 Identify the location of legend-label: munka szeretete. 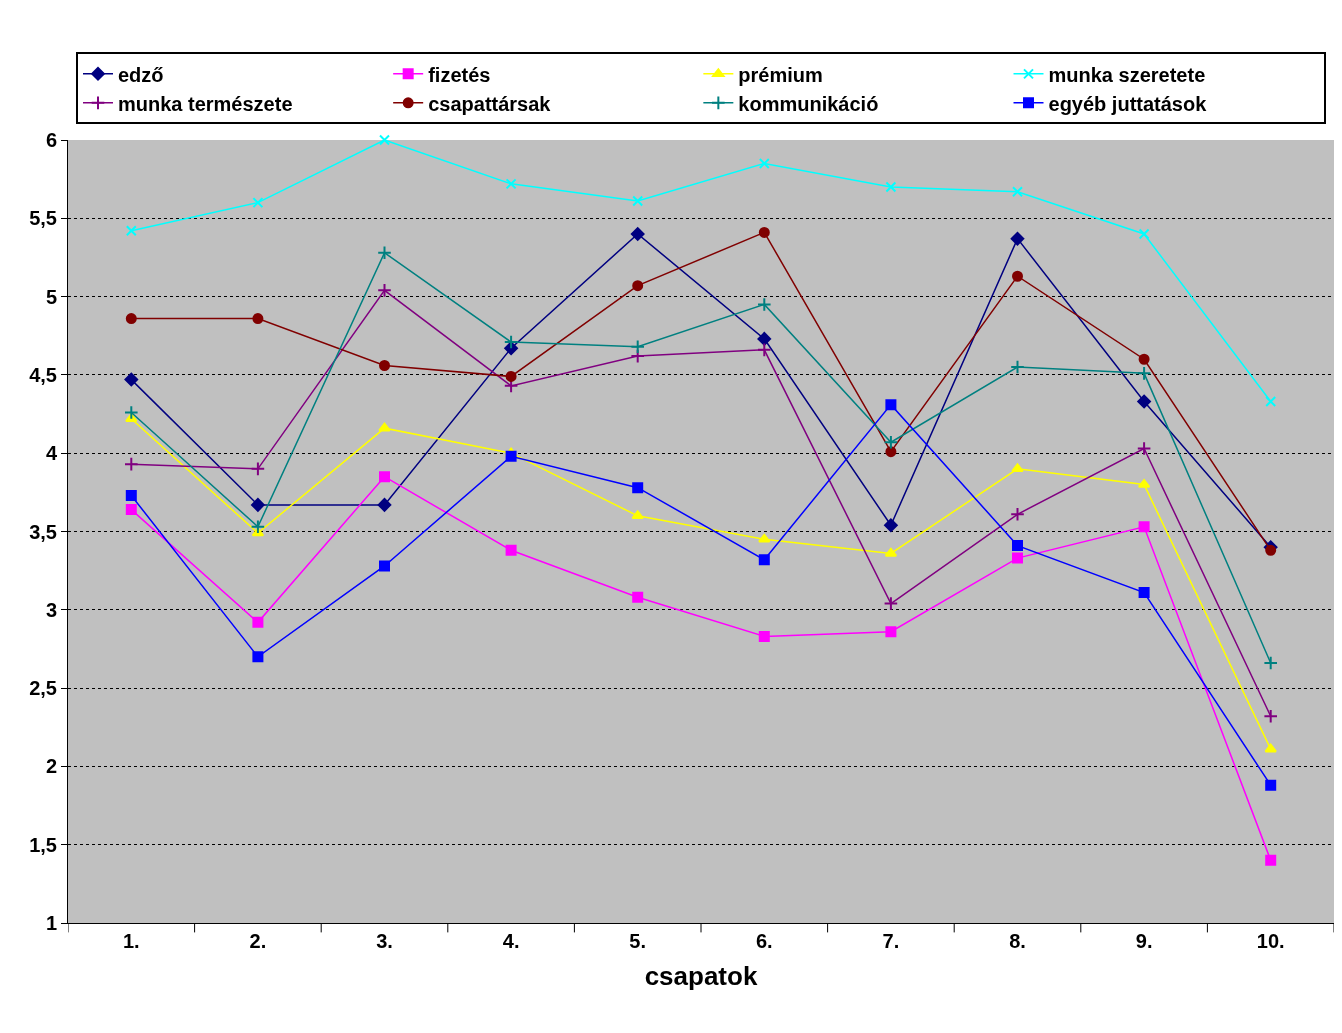
(1127, 74).